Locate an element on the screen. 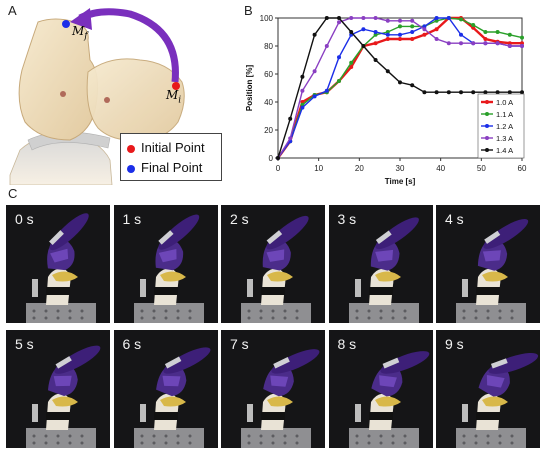 The image size is (550, 458). frame-time-label: 2 s is located at coordinates (239, 219).